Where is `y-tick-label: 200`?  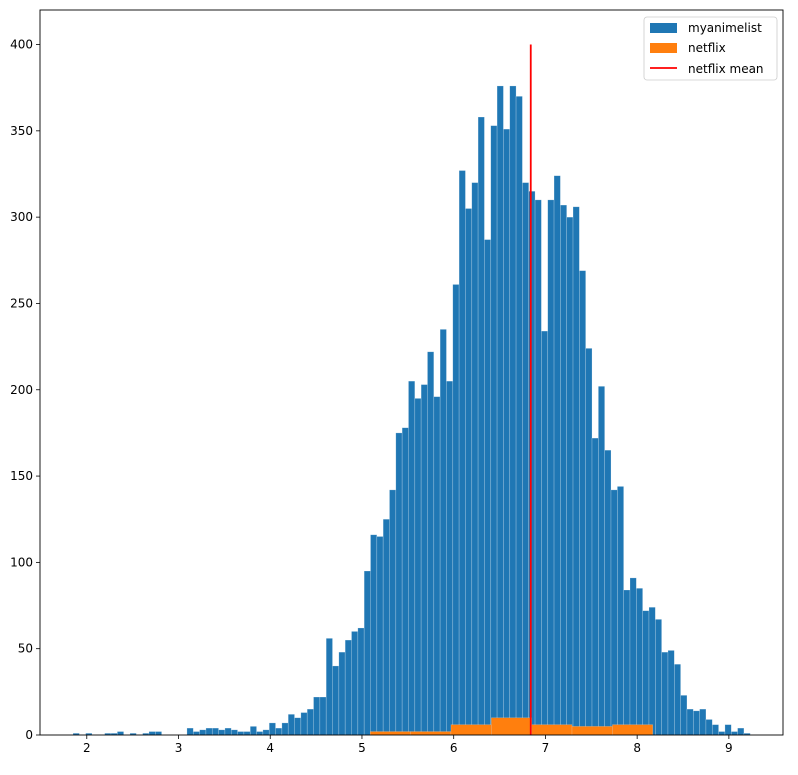
y-tick-label: 200 is located at coordinates (21, 390).